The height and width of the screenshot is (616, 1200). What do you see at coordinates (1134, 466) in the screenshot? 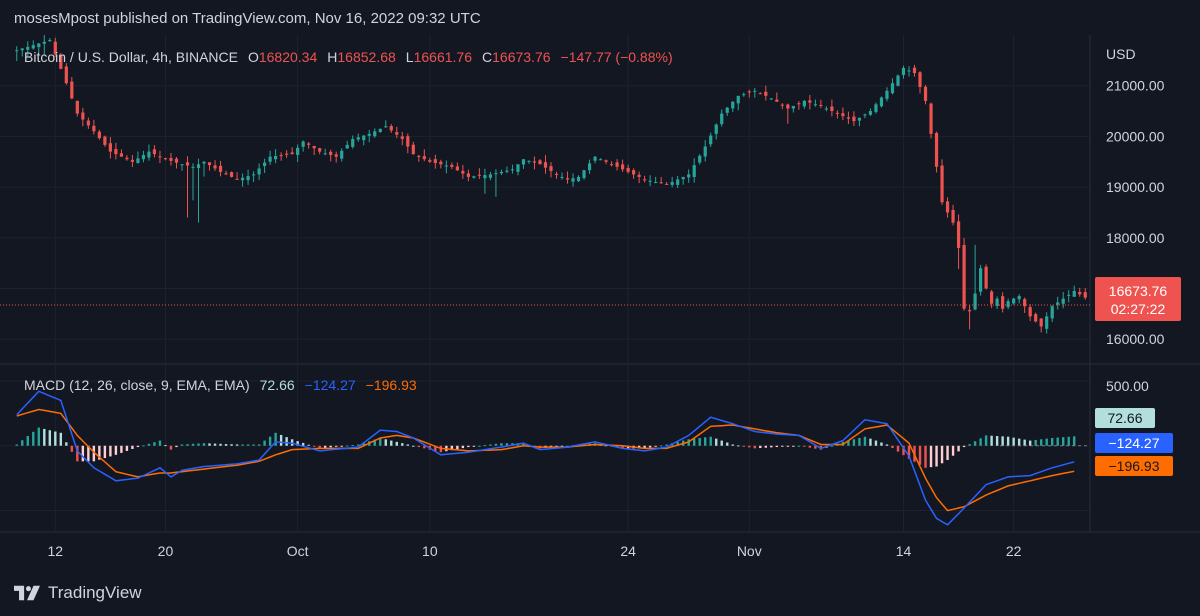
I see `signal-badge-value: −196.93` at bounding box center [1134, 466].